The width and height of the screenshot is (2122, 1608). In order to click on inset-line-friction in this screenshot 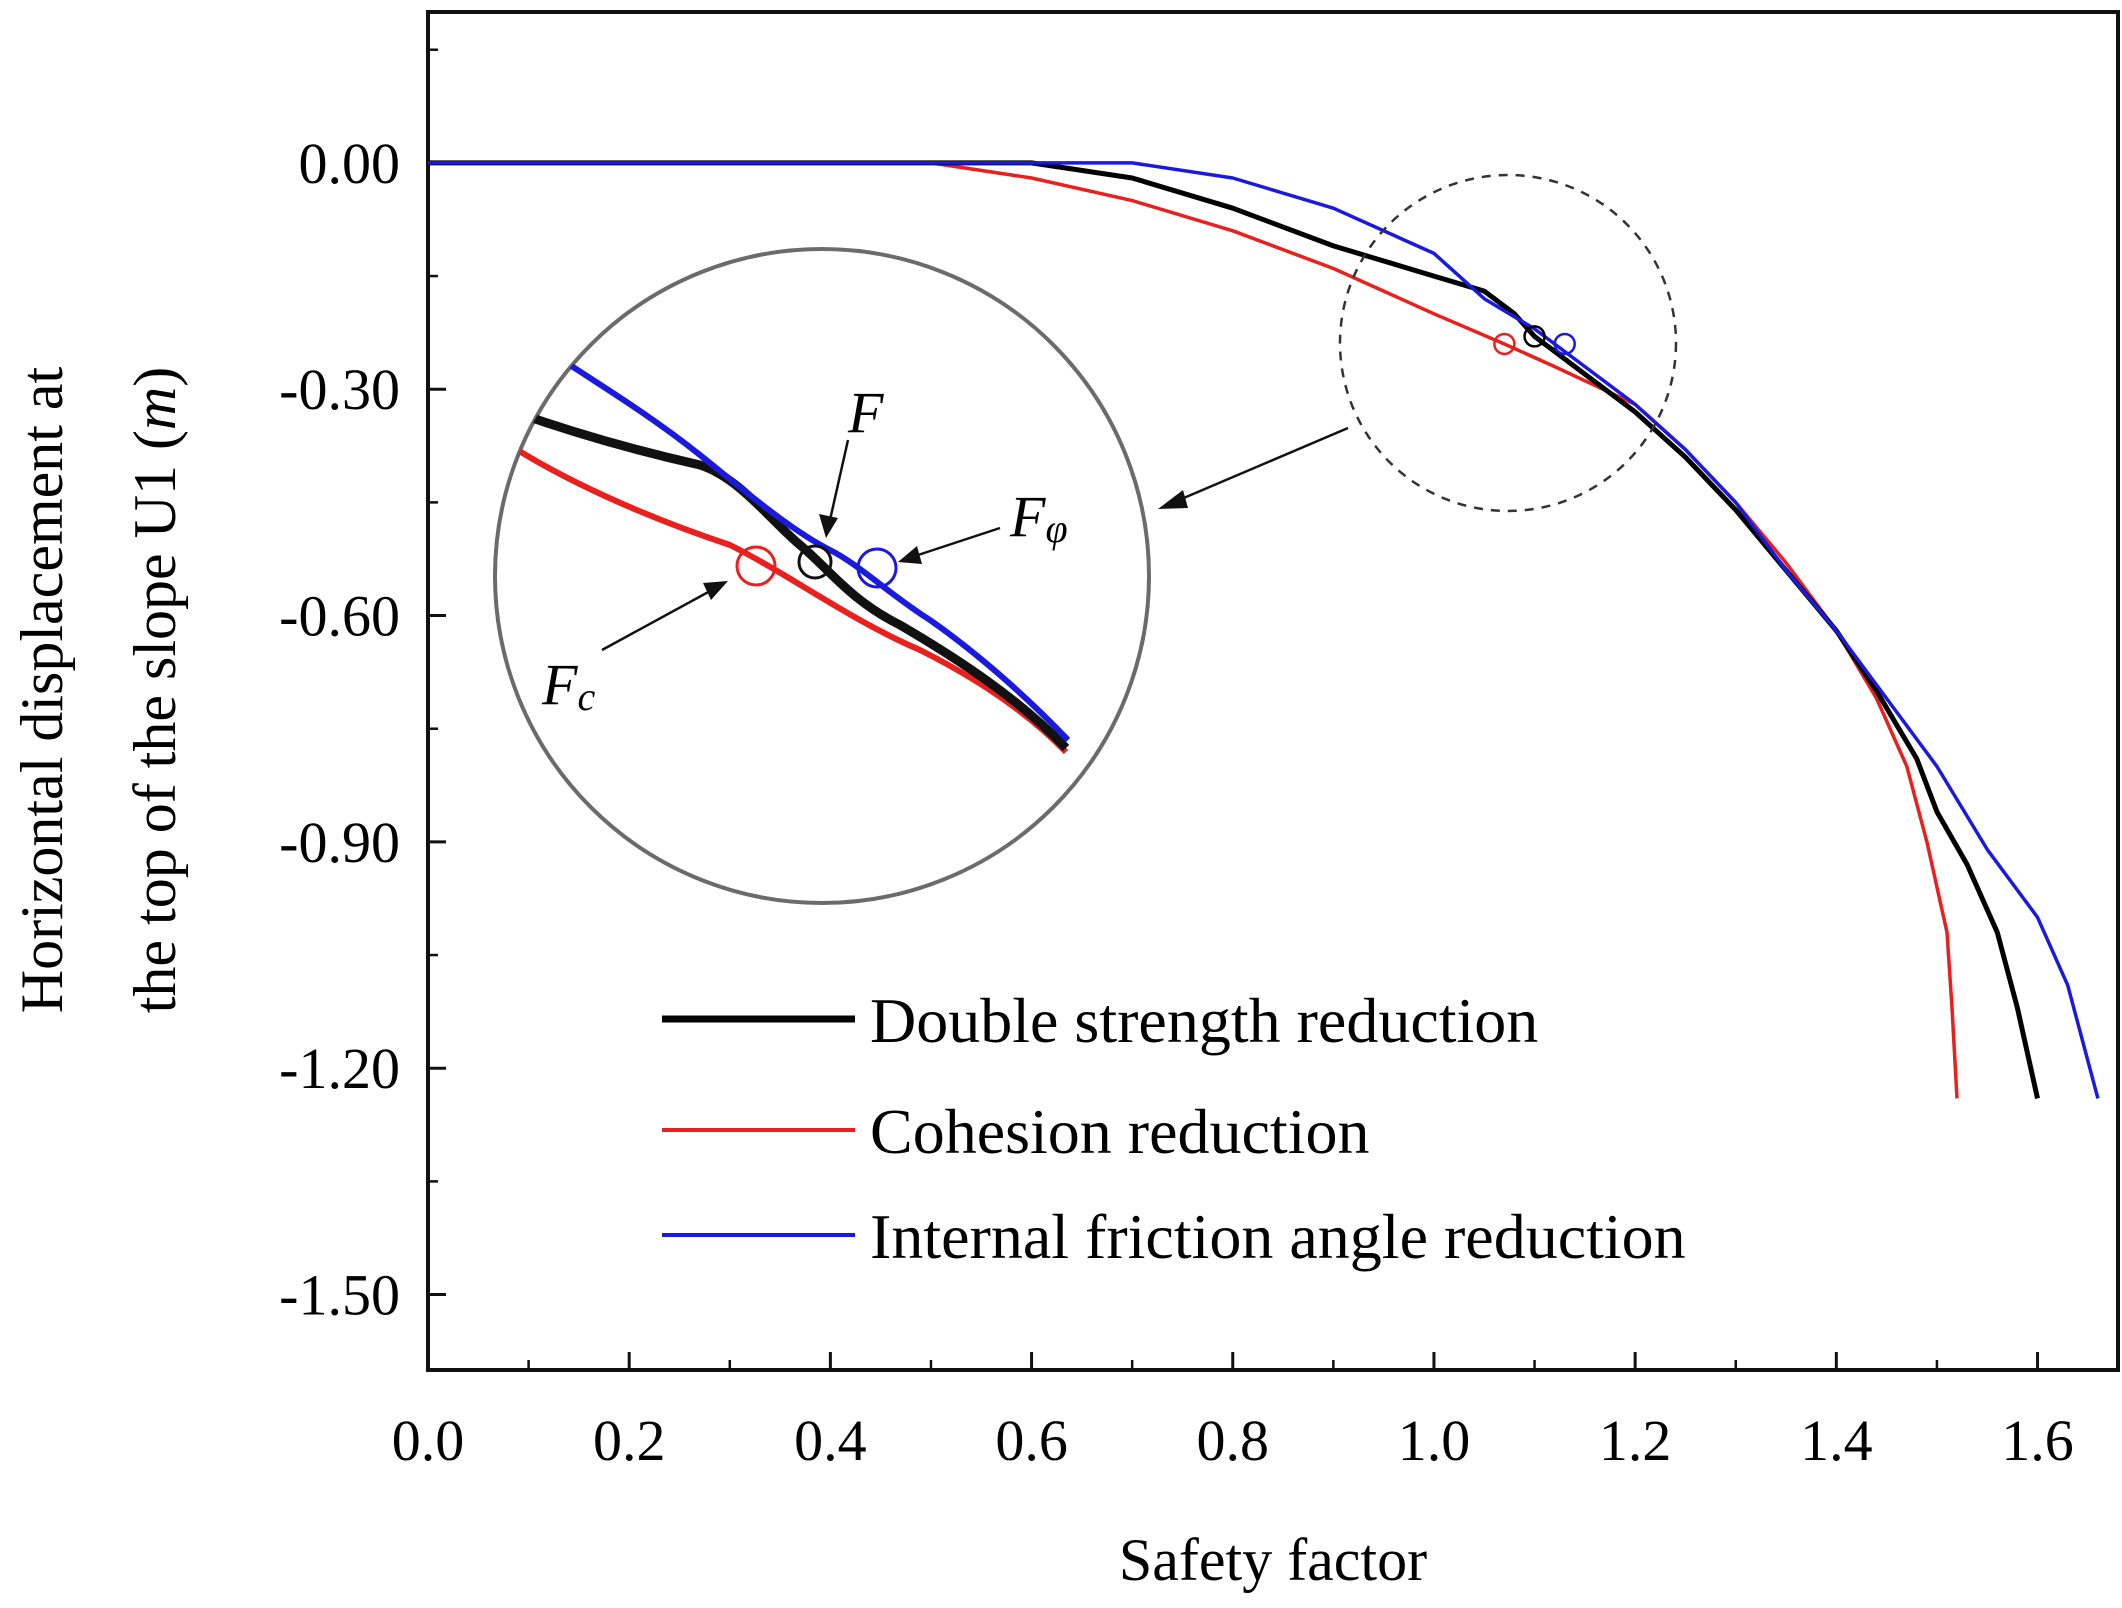, I will do `click(809, 546)`.